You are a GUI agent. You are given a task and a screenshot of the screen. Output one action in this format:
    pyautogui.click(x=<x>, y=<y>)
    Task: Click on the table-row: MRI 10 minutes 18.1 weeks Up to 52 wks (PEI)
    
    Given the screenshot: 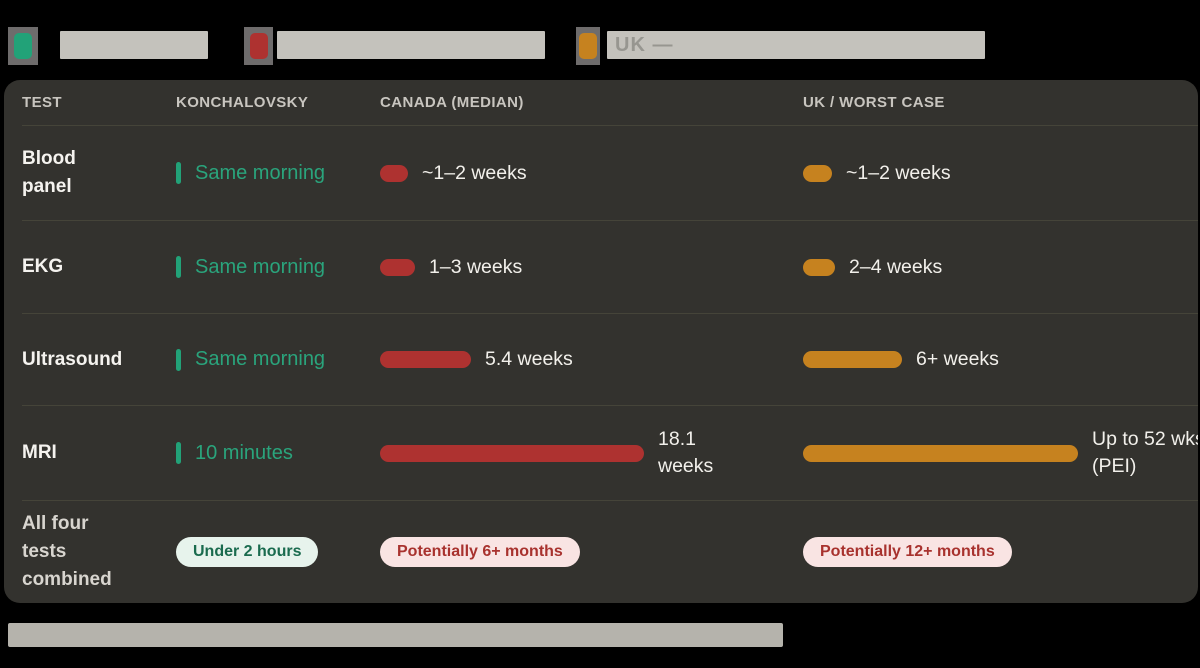 What is the action you would take?
    pyautogui.click(x=610, y=452)
    